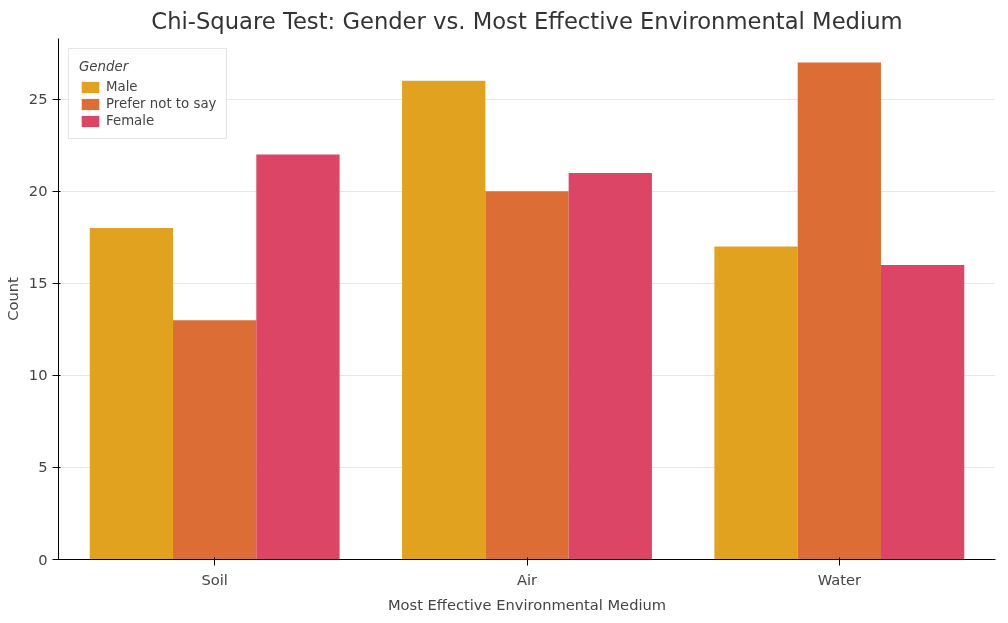  What do you see at coordinates (38, 99) in the screenshot?
I see `y-tick-label: 25` at bounding box center [38, 99].